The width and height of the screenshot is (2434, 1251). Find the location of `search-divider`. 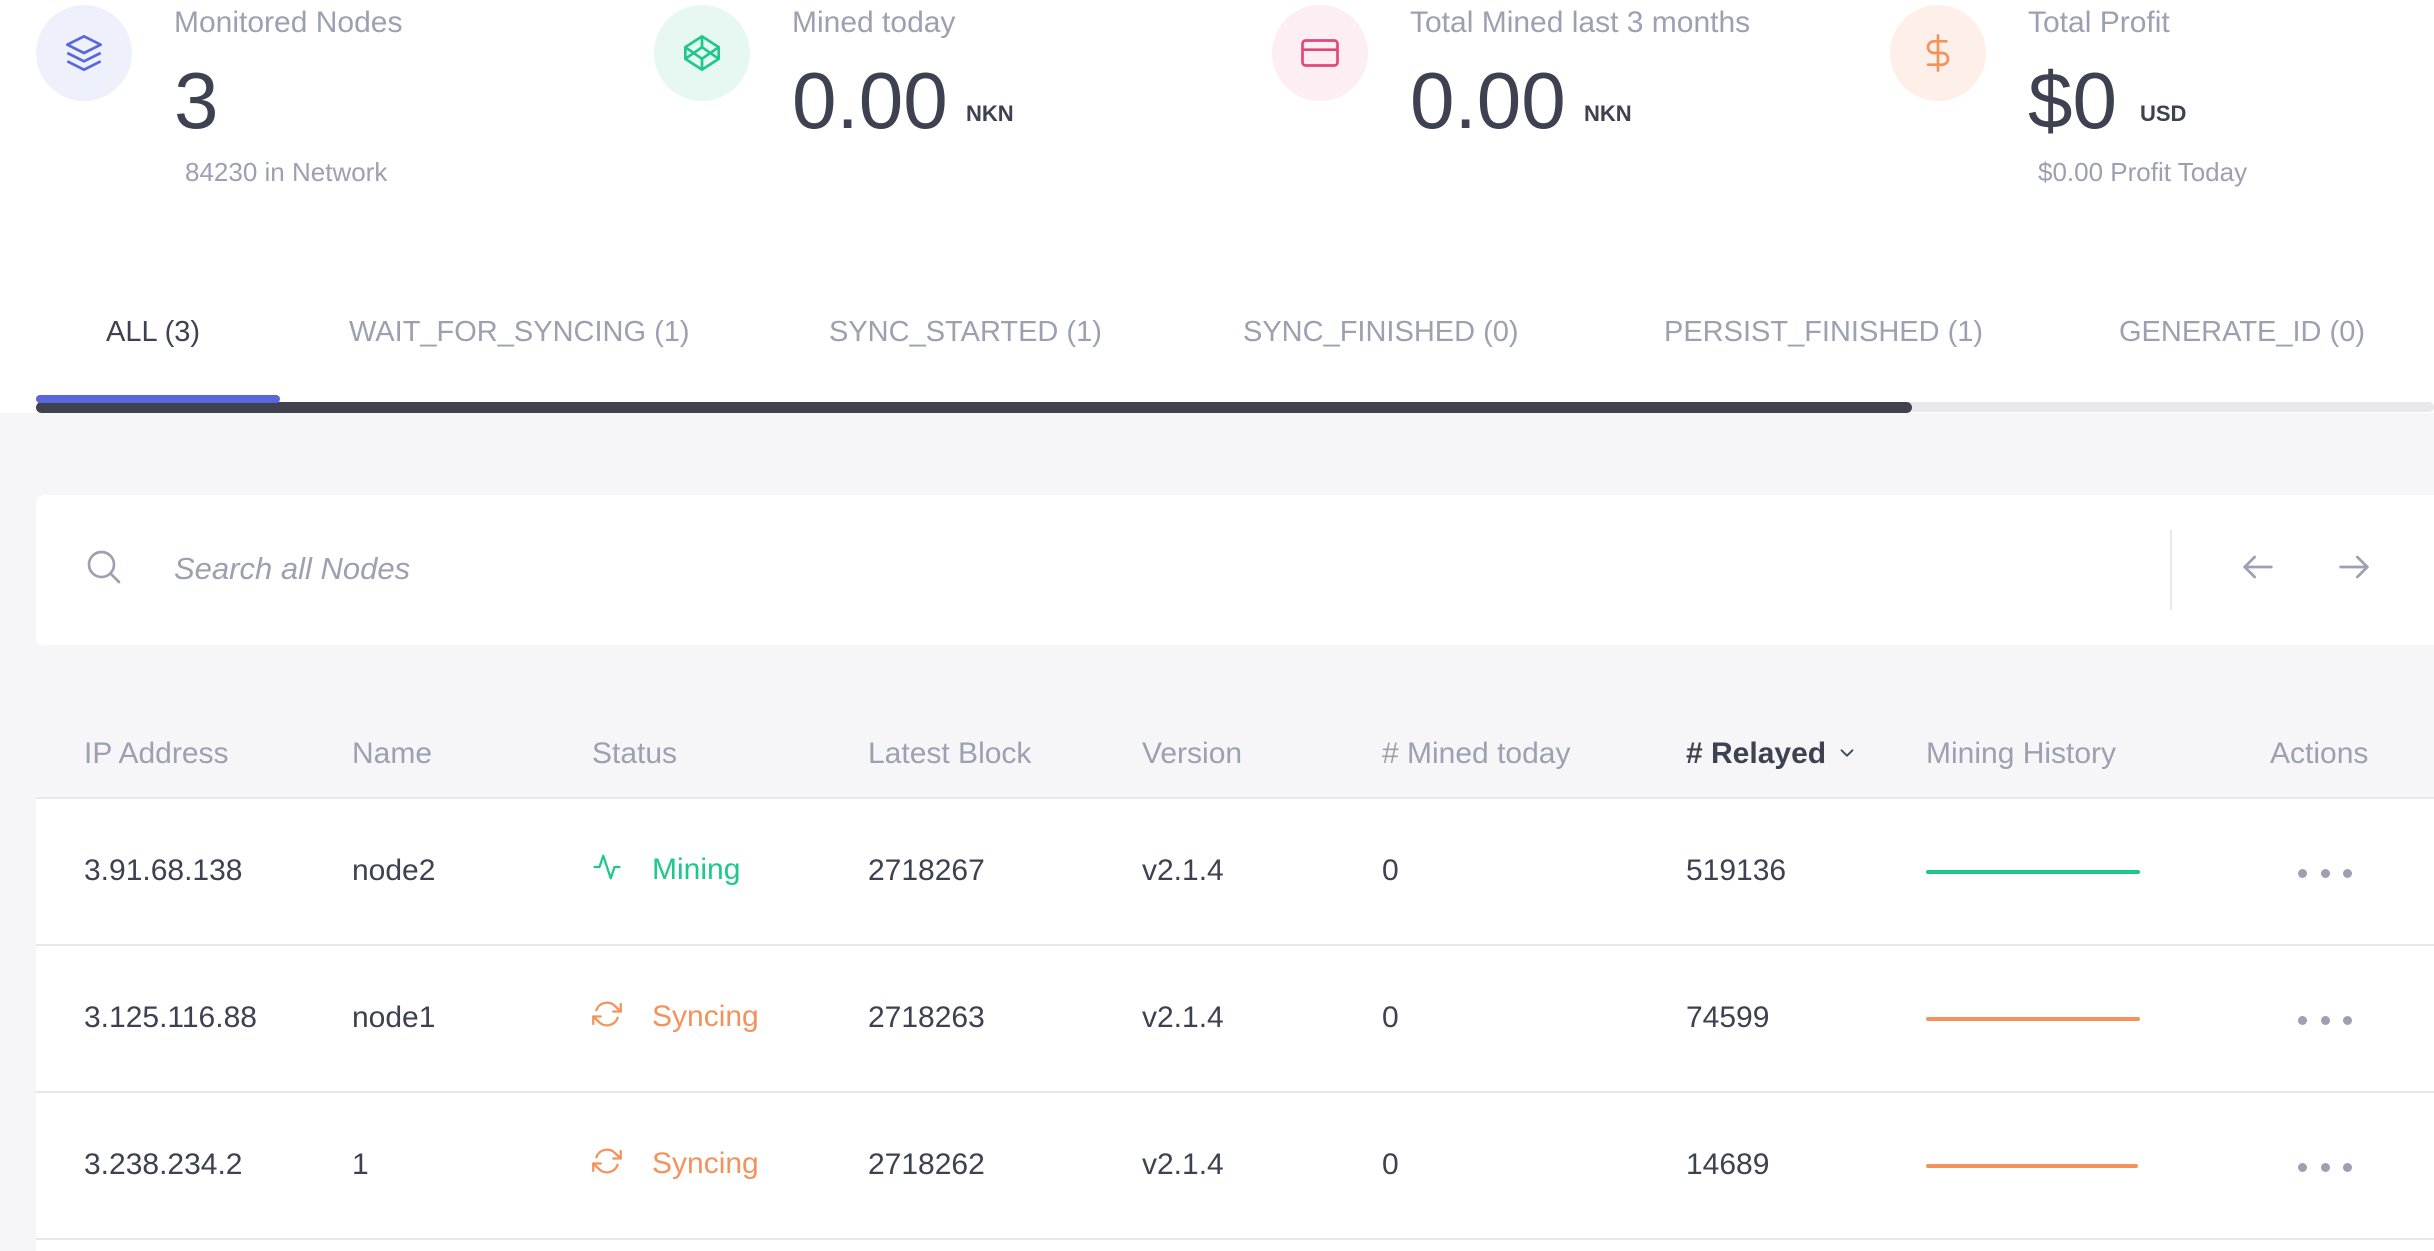

search-divider is located at coordinates (2171, 570).